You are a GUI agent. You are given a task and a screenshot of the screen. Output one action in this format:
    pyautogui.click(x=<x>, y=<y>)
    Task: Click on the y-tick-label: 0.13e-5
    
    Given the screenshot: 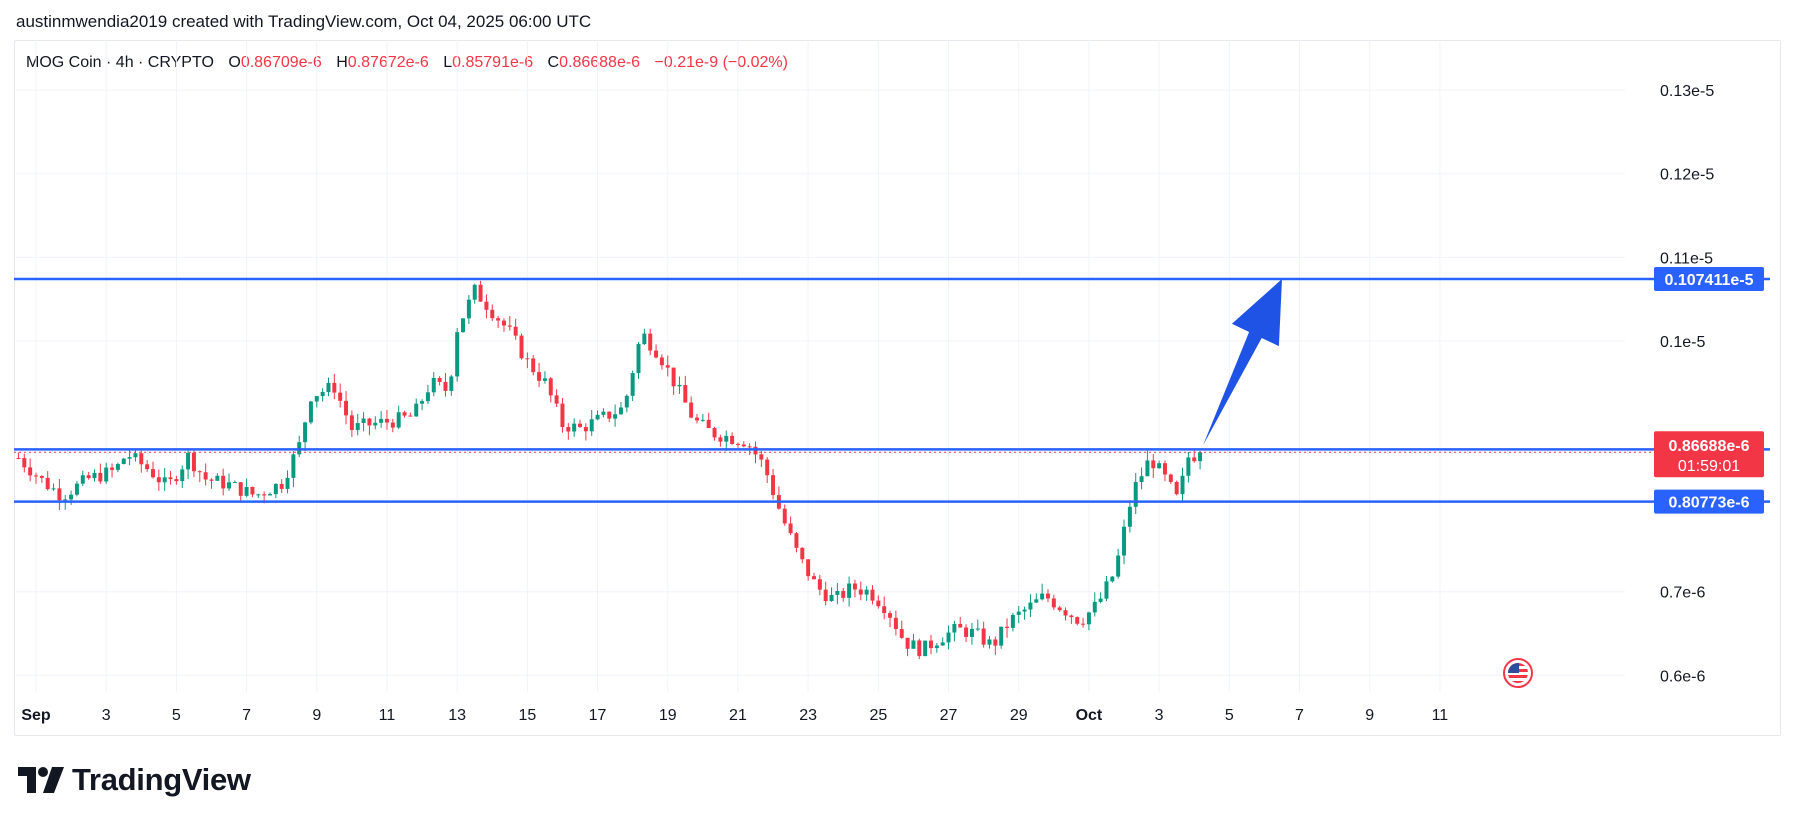 What is the action you would take?
    pyautogui.click(x=1687, y=91)
    